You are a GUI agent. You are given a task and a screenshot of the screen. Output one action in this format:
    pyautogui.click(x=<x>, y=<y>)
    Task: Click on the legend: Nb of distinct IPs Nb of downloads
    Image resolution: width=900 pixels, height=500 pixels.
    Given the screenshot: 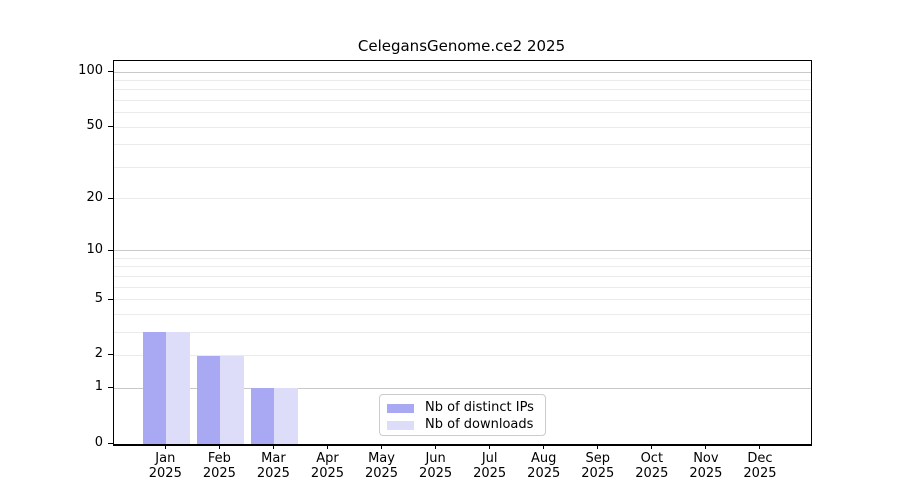 What is the action you would take?
    pyautogui.click(x=462, y=415)
    